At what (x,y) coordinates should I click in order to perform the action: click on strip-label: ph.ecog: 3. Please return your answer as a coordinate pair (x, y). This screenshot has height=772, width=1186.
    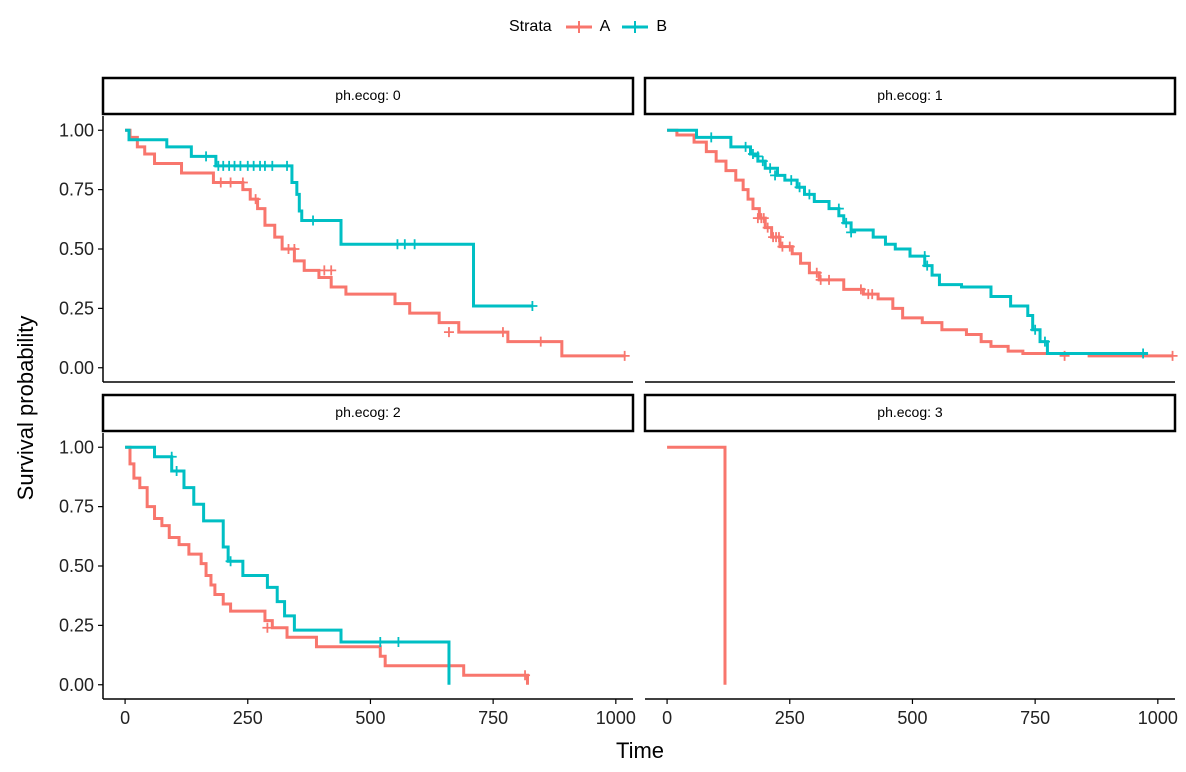
    Looking at the image, I should click on (910, 412).